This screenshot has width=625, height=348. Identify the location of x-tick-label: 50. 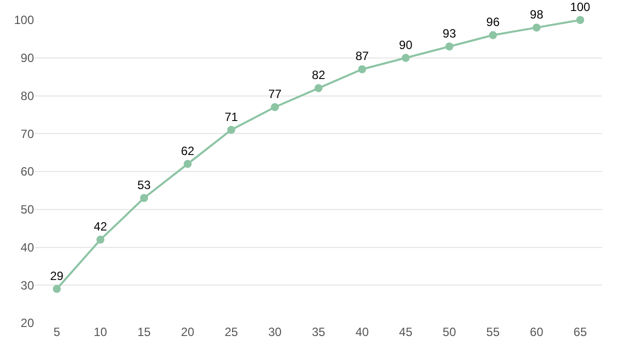
(449, 332).